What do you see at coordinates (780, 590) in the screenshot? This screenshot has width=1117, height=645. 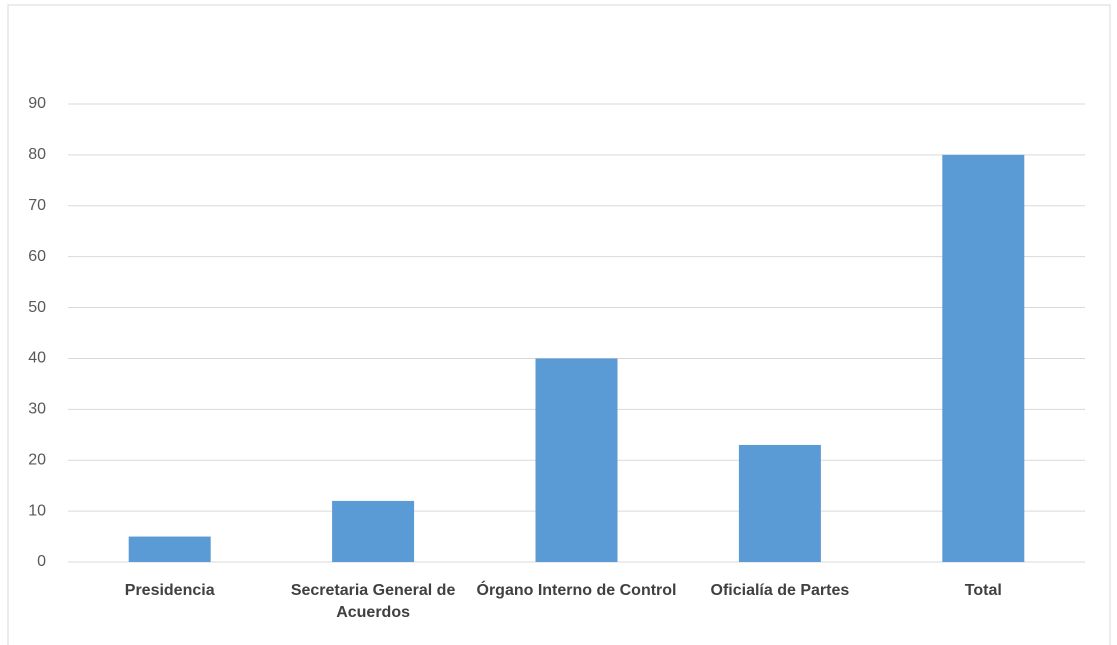 I see `x-tick-label: Oficialía de Partes` at bounding box center [780, 590].